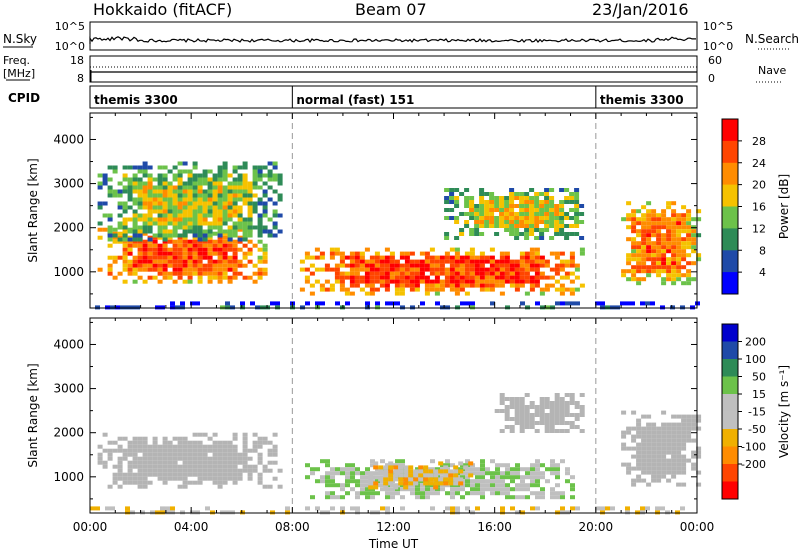 The image size is (800, 554). Describe the element at coordinates (755, 359) in the screenshot. I see `colorbar-tick-label: 100` at that location.